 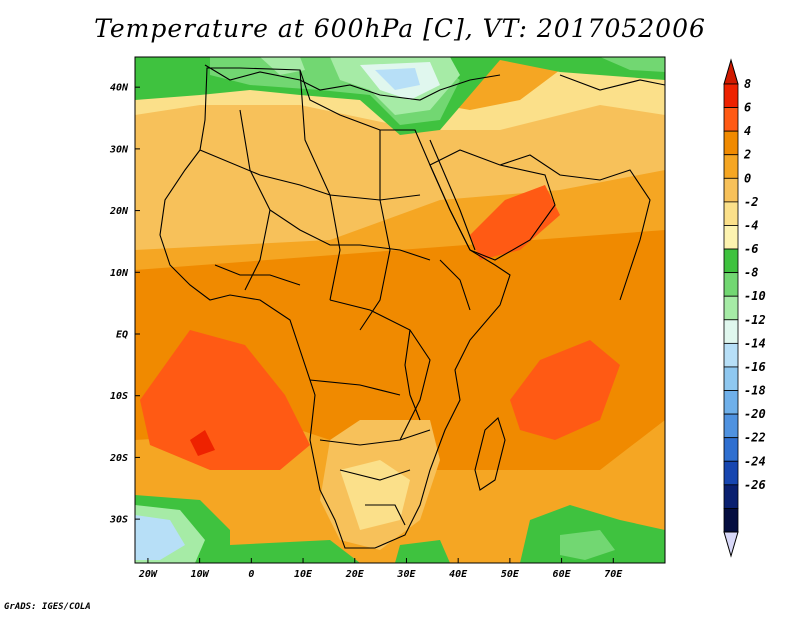 I want to click on lon-tick-label: 10E, so click(x=303, y=574).